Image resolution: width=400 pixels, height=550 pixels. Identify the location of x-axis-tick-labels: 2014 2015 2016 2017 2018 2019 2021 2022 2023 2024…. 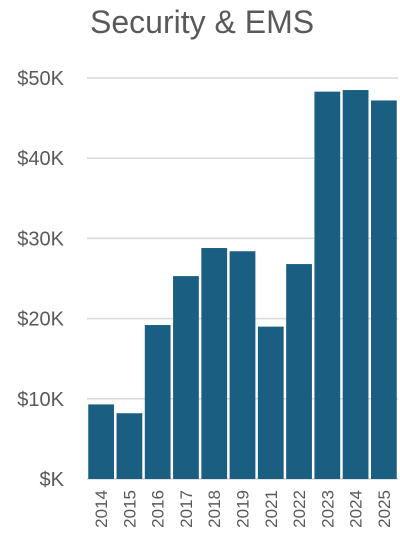
(243, 509).